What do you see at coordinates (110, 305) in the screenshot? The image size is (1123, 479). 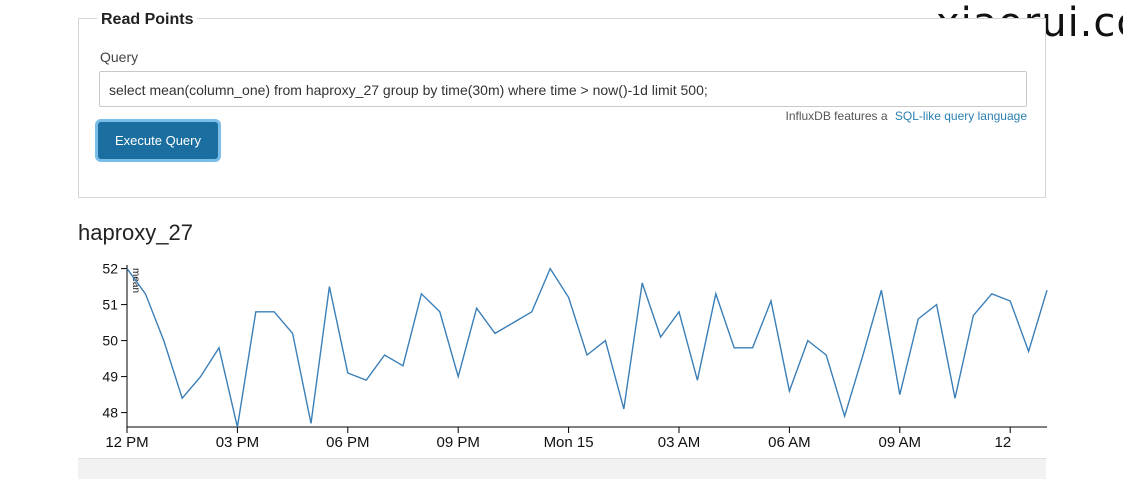 I see `y-tick-label: 51` at bounding box center [110, 305].